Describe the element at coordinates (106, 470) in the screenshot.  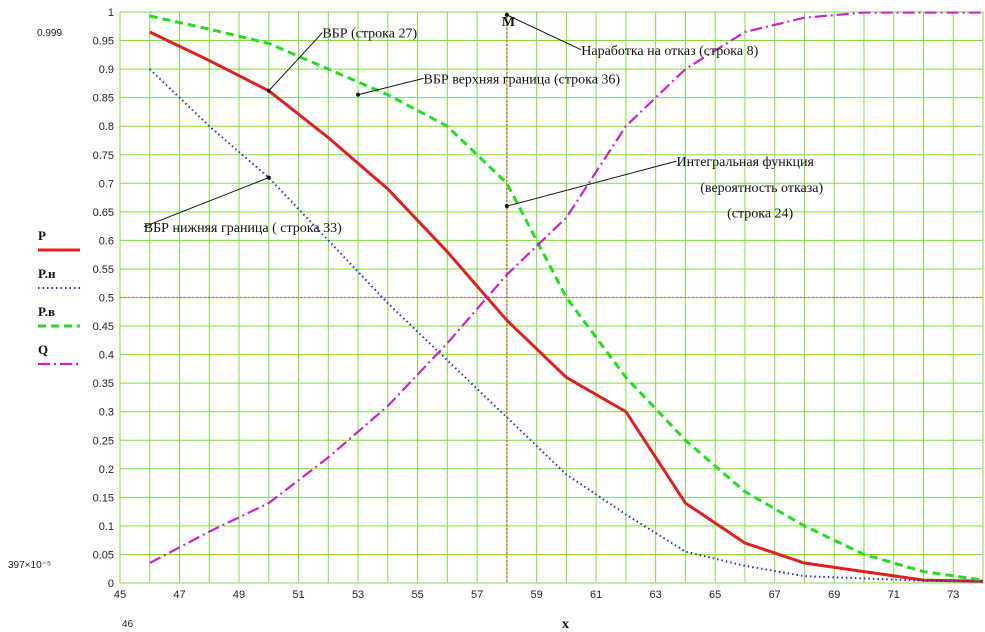
I see `y-tick-label: 0.2` at that location.